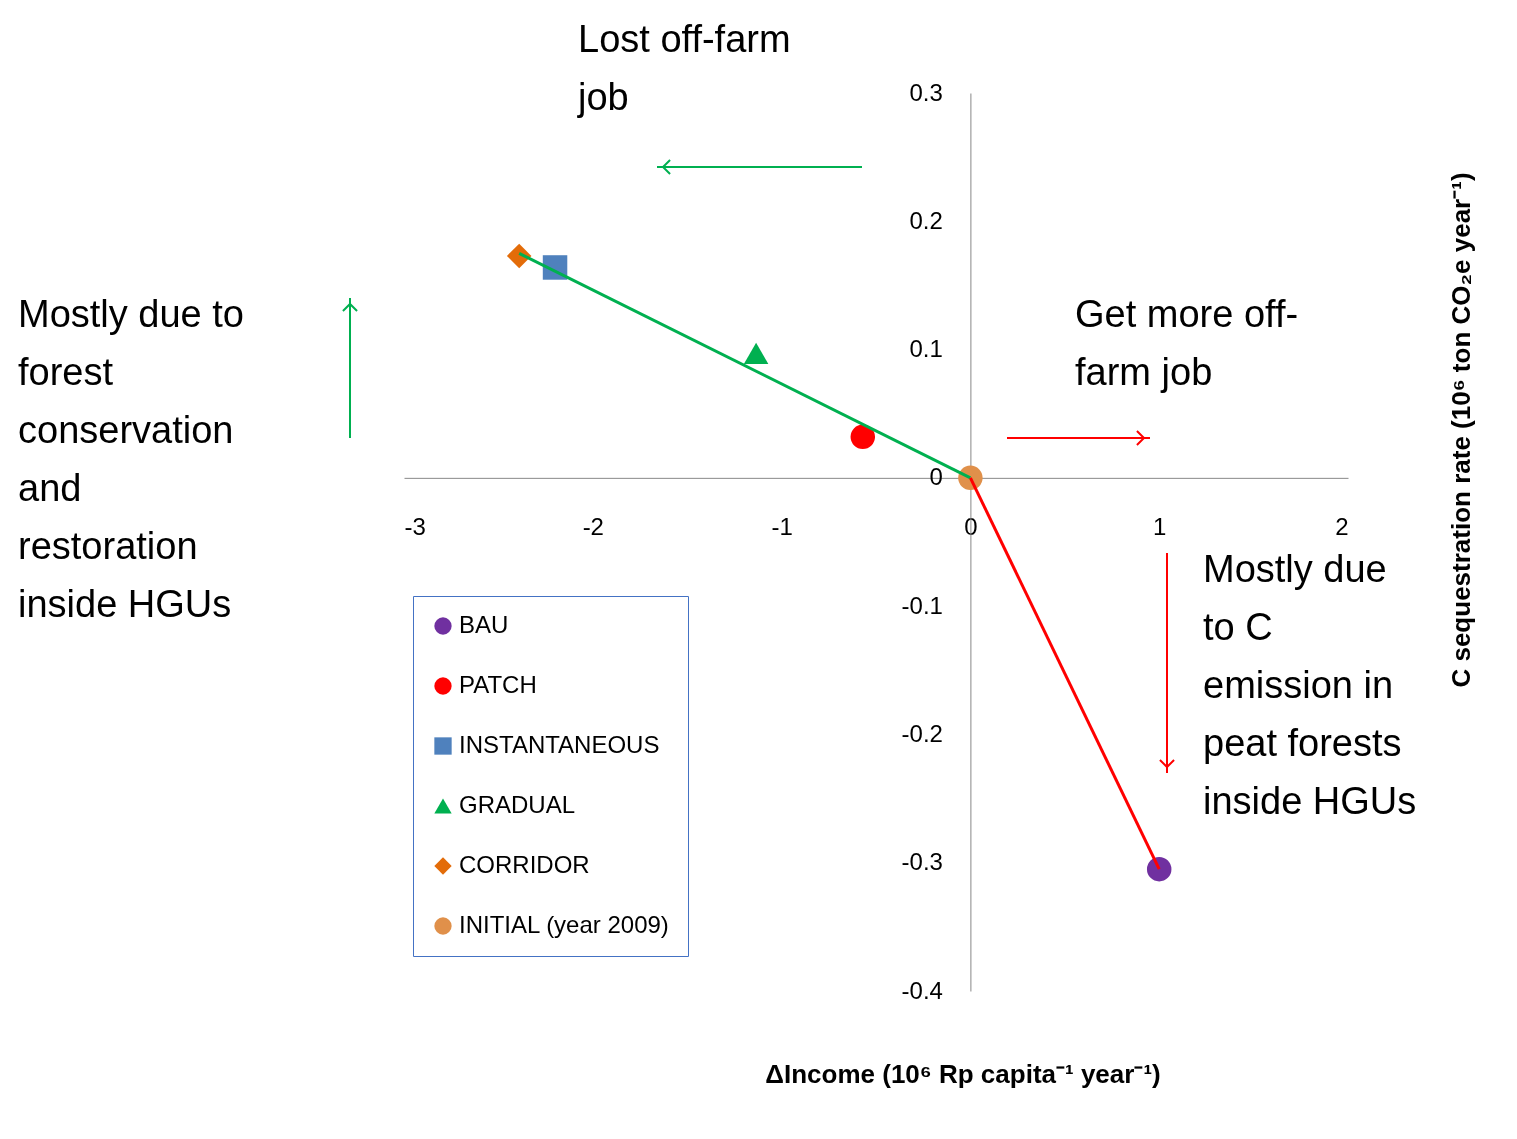 The height and width of the screenshot is (1139, 1517). Describe the element at coordinates (926, 220) in the screenshot. I see `y-tick-label: 0.2` at that location.